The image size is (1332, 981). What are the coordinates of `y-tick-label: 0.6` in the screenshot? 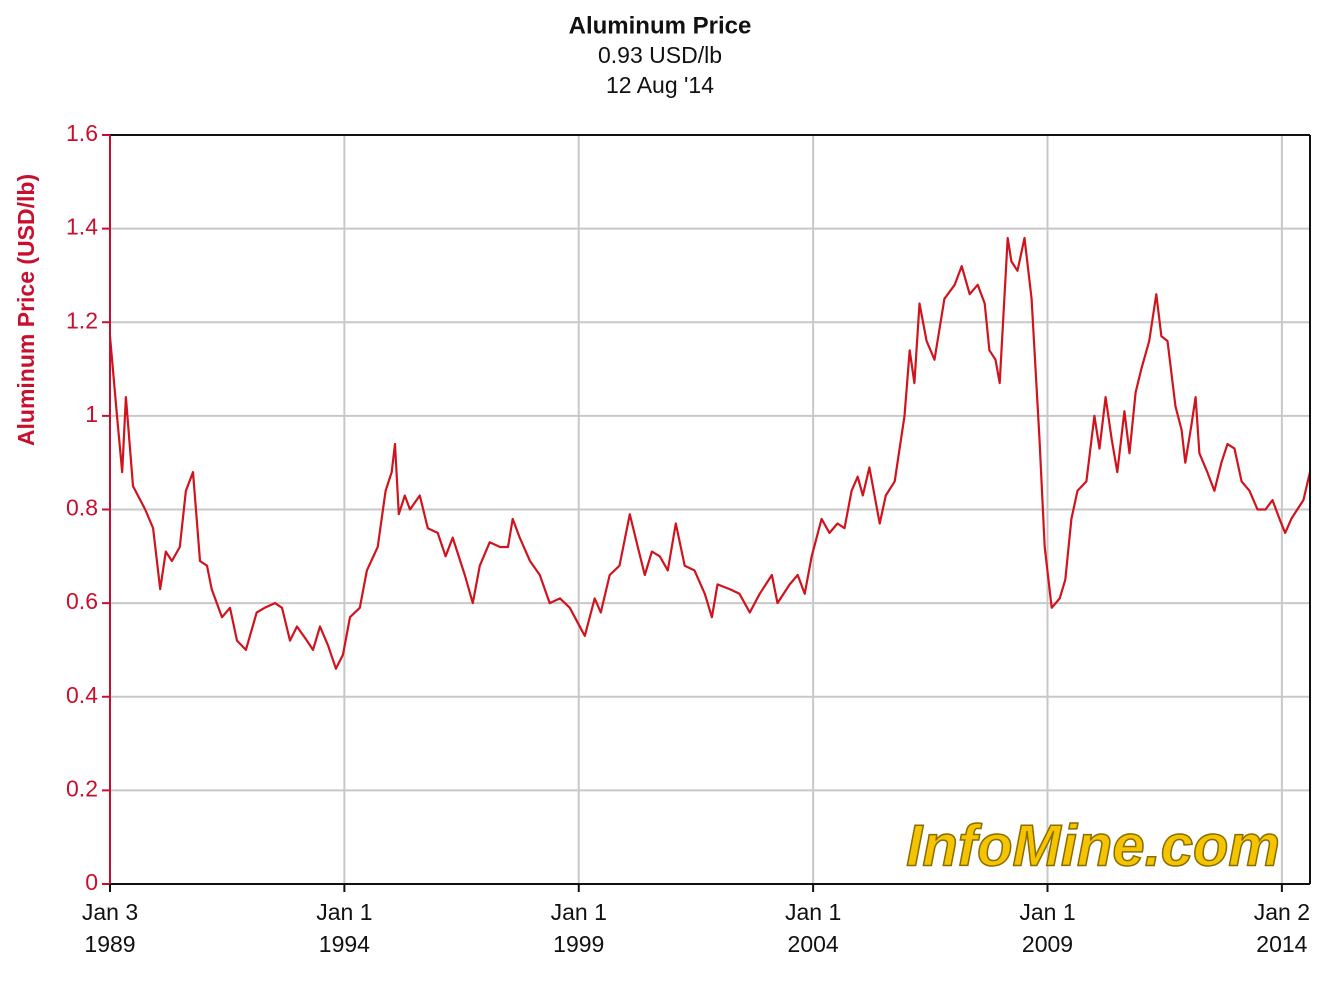 It's located at (82, 601).